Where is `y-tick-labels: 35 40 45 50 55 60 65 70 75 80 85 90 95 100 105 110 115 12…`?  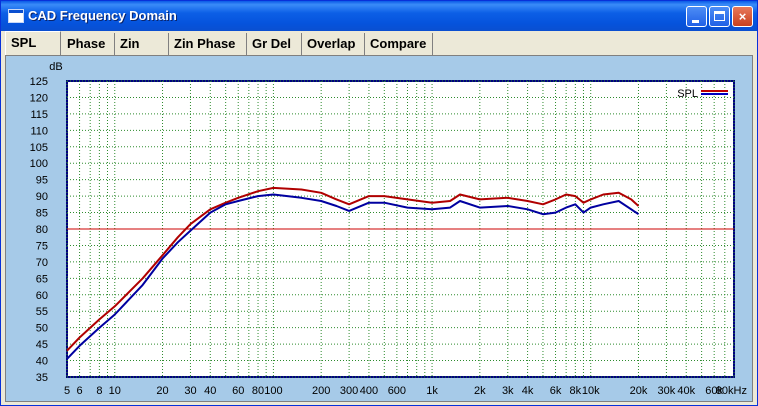
y-tick-labels: 35 40 45 50 55 60 65 70 75 80 85 90 95 100 105 110 115 12… is located at coordinates (39, 230).